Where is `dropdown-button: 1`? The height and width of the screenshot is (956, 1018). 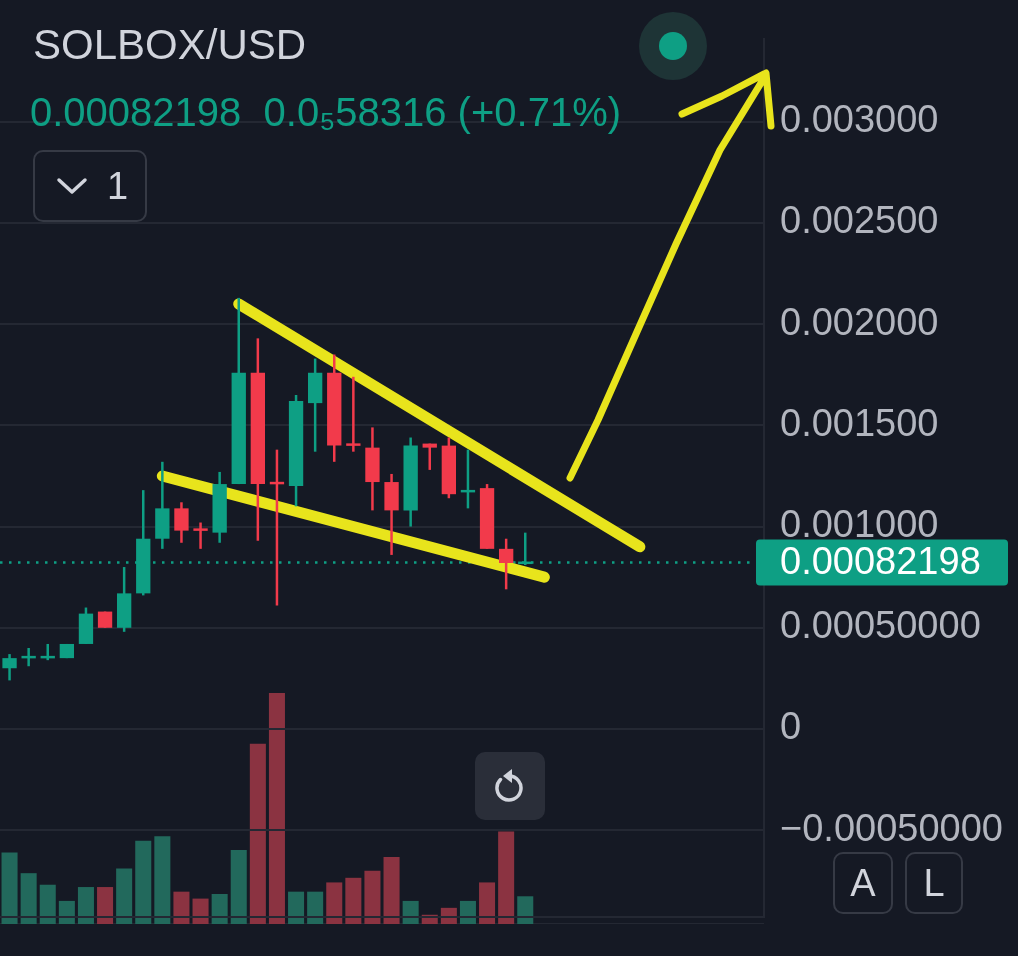 dropdown-button: 1 is located at coordinates (90, 186).